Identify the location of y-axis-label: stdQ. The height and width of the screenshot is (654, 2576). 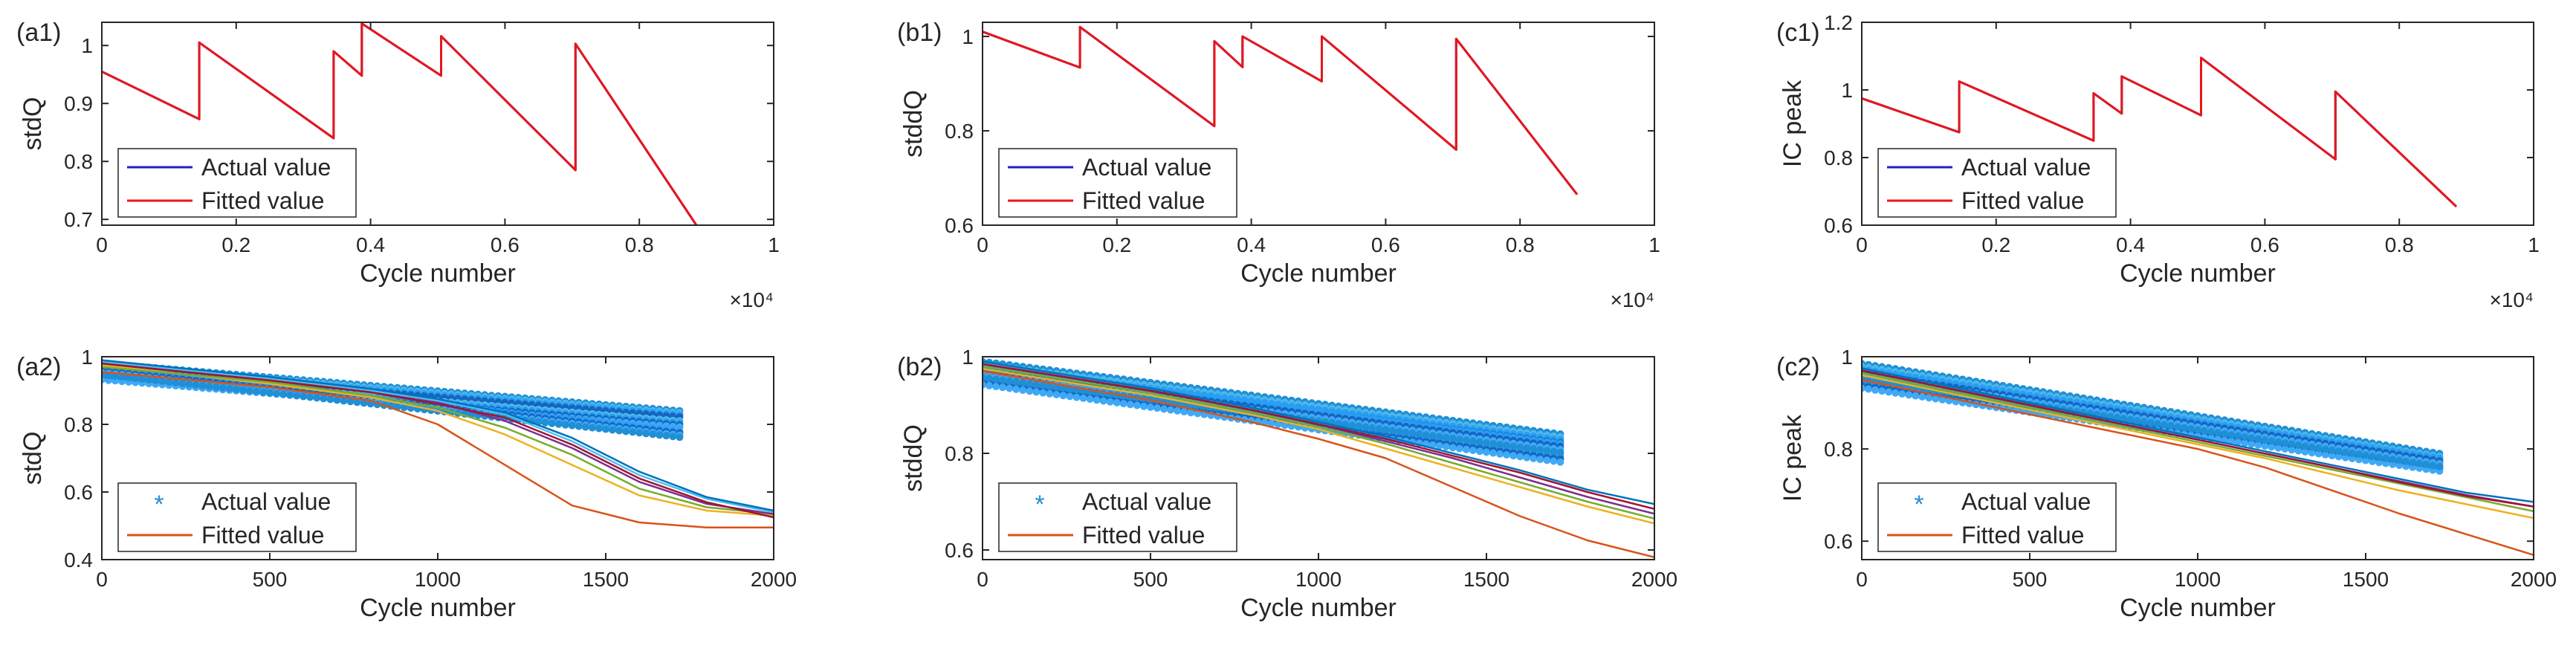
(33, 124).